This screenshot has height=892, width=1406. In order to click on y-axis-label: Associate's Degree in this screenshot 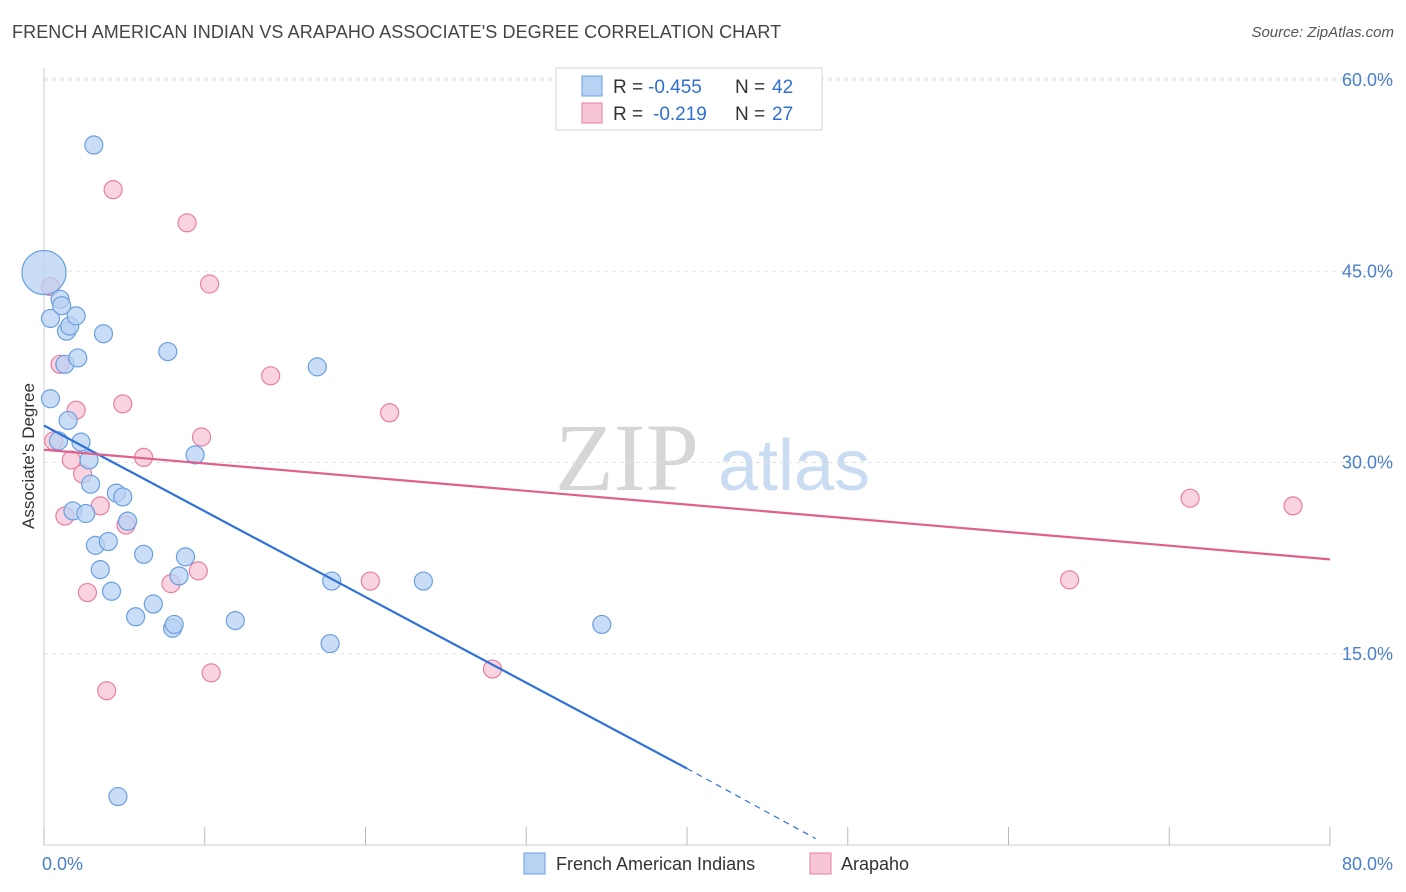, I will do `click(28, 456)`.